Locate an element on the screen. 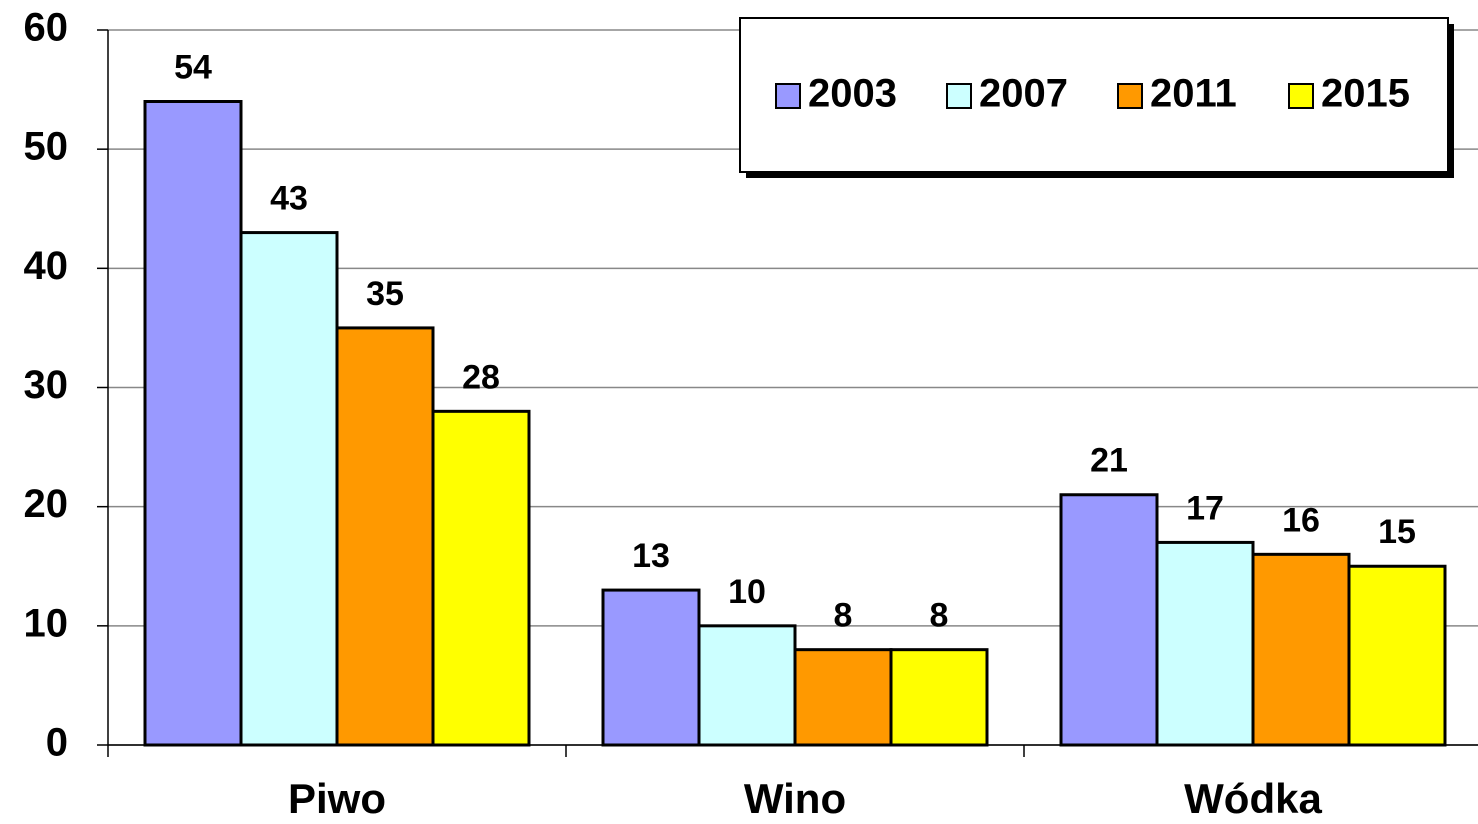 The height and width of the screenshot is (824, 1478). legend-label: 2015 is located at coordinates (1365, 94).